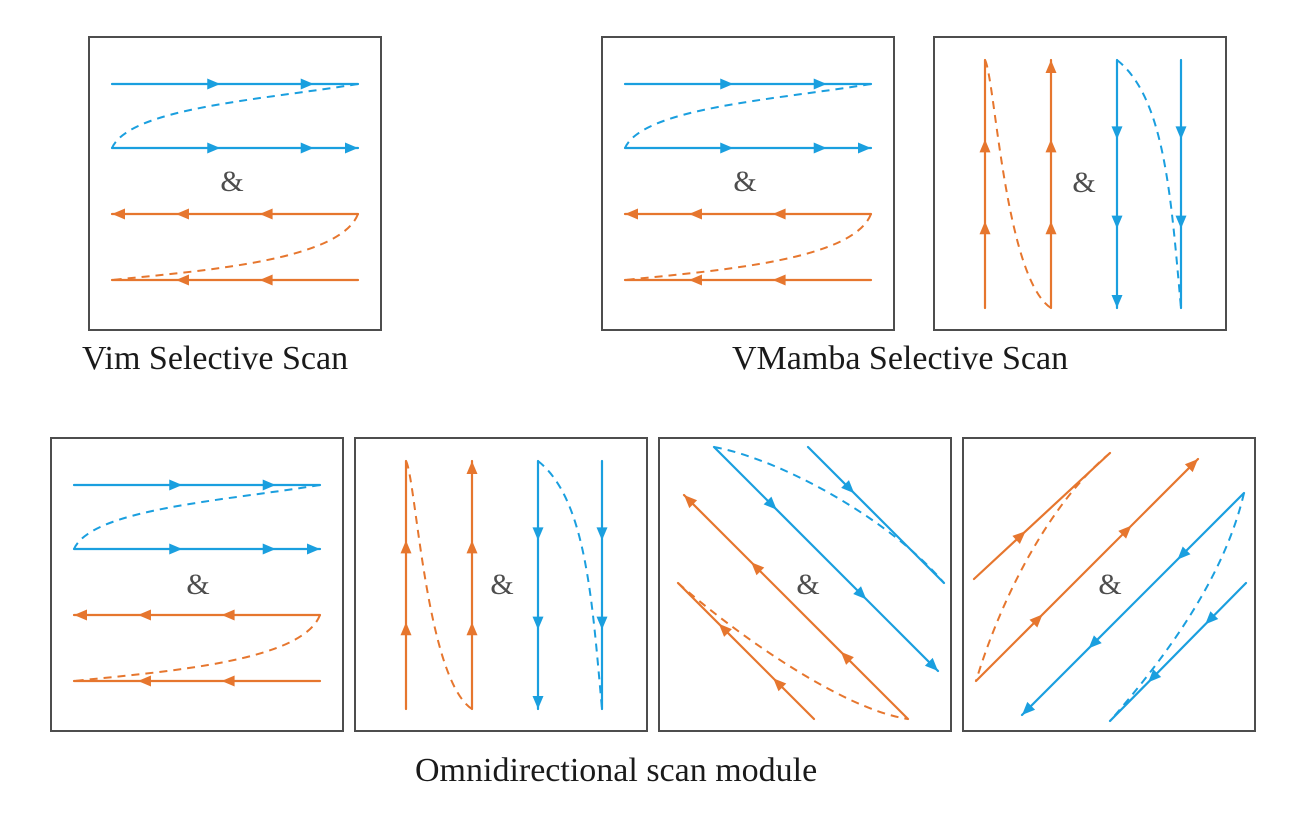 This screenshot has height=822, width=1292. Describe the element at coordinates (215, 358) in the screenshot. I see `vim-caption: Vim Selective Scan` at that location.